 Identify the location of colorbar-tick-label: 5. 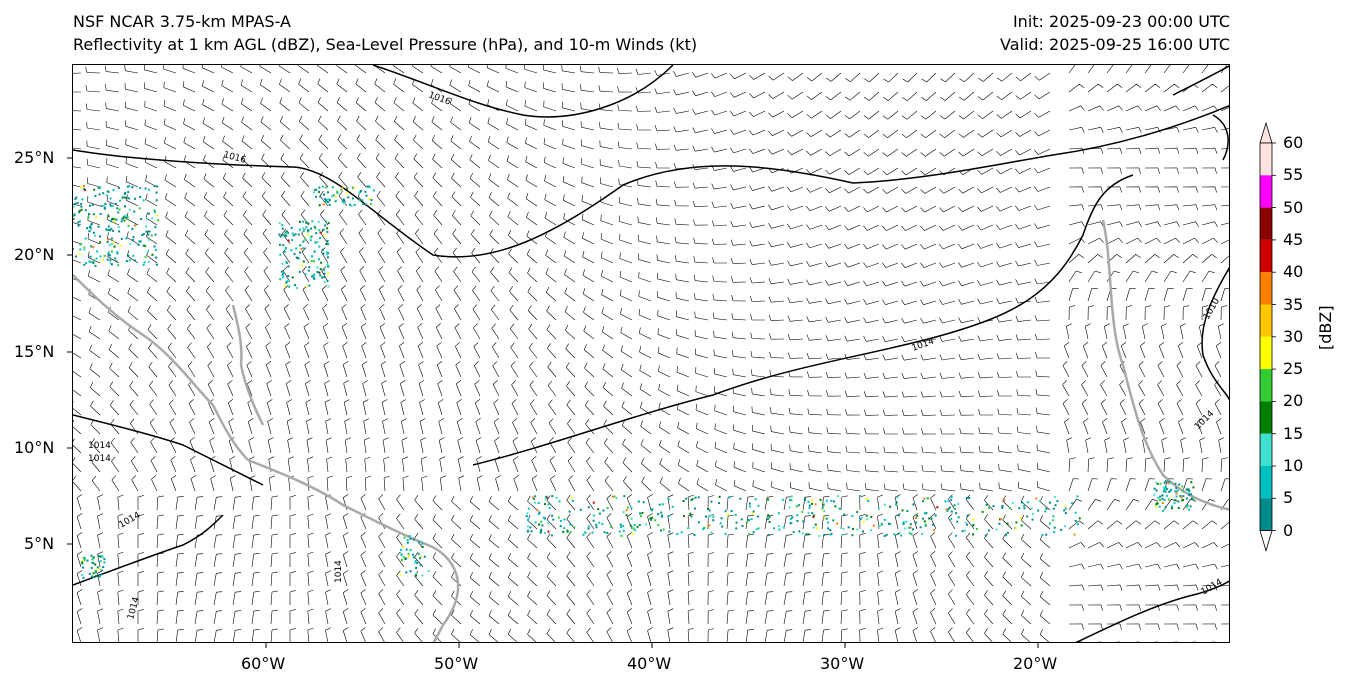
(1288, 498).